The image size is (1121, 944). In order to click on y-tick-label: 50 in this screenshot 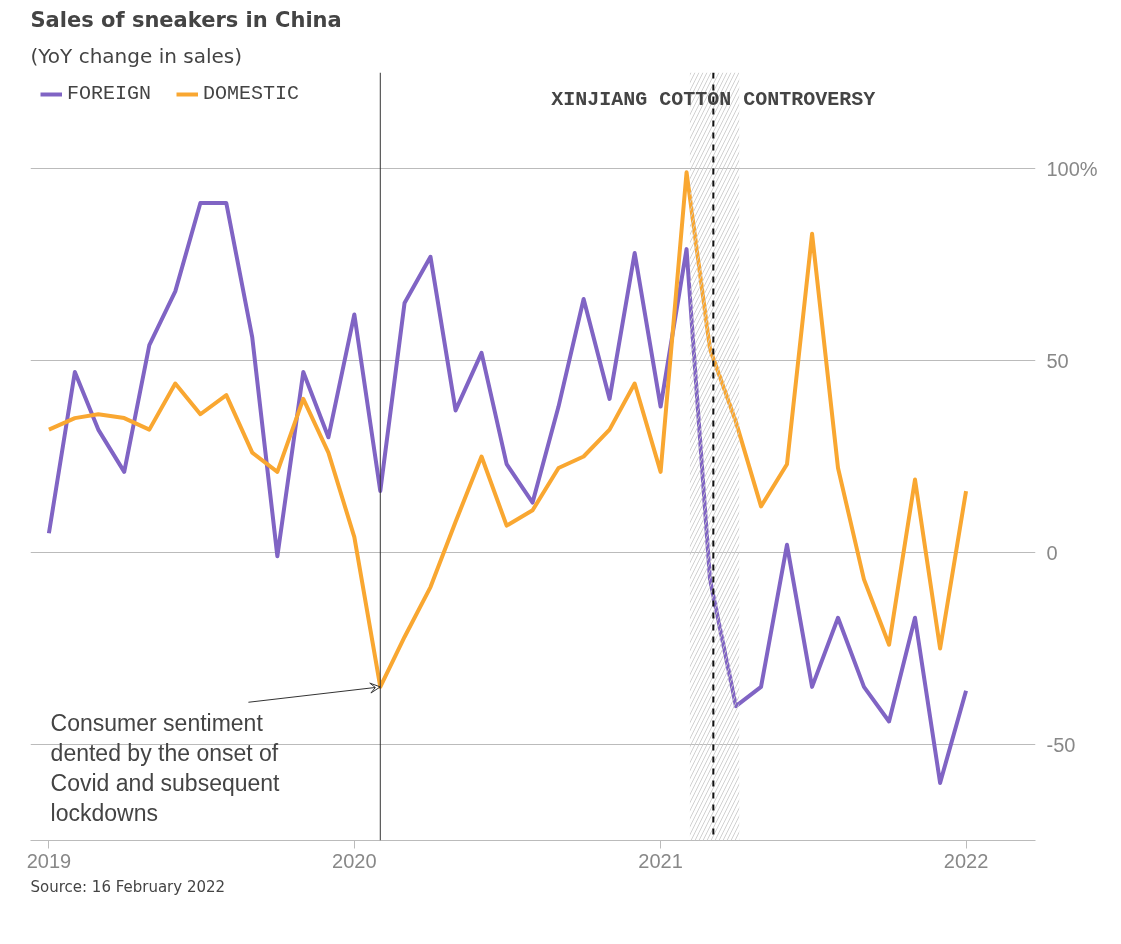, I will do `click(1057, 360)`.